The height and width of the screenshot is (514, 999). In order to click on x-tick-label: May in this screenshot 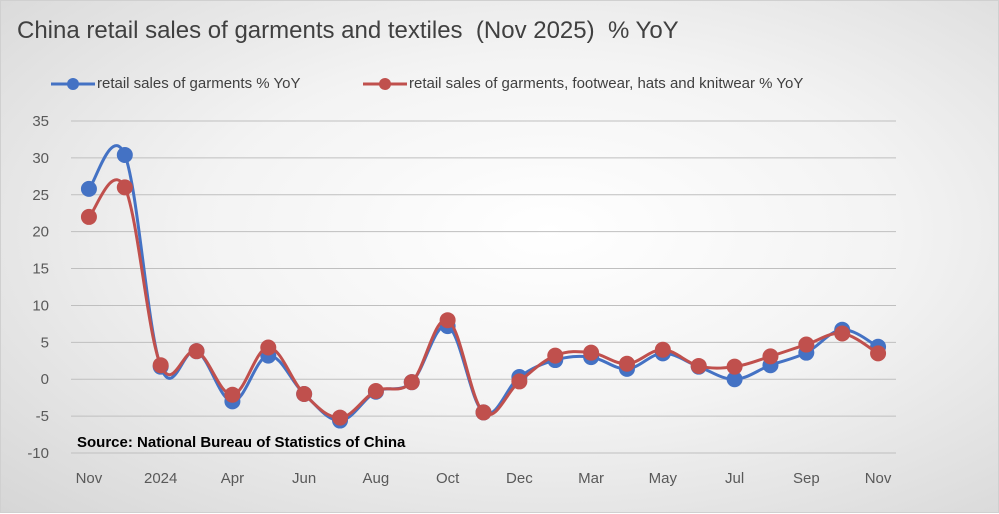, I will do `click(663, 478)`.